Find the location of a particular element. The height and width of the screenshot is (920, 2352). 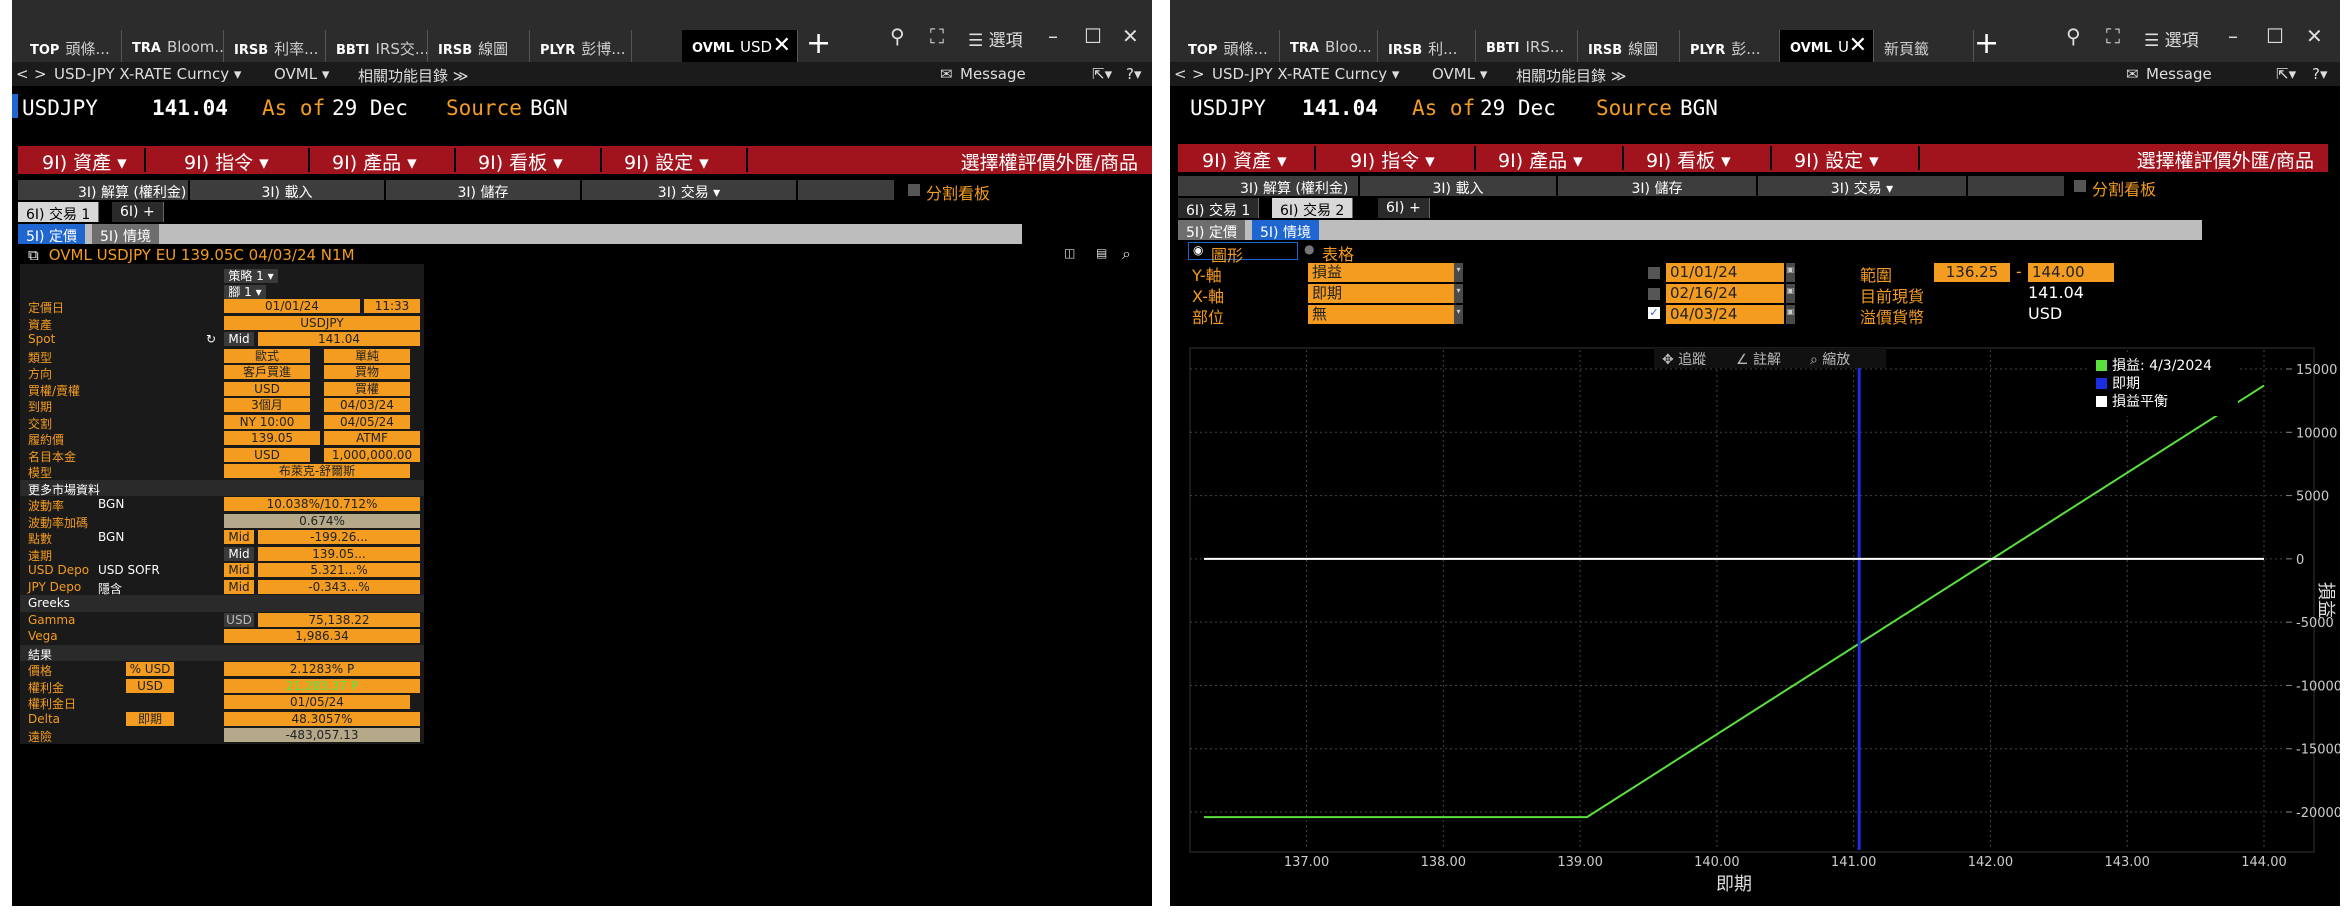

menu-assets: 9I) 資產 ▾ is located at coordinates (1244, 161).